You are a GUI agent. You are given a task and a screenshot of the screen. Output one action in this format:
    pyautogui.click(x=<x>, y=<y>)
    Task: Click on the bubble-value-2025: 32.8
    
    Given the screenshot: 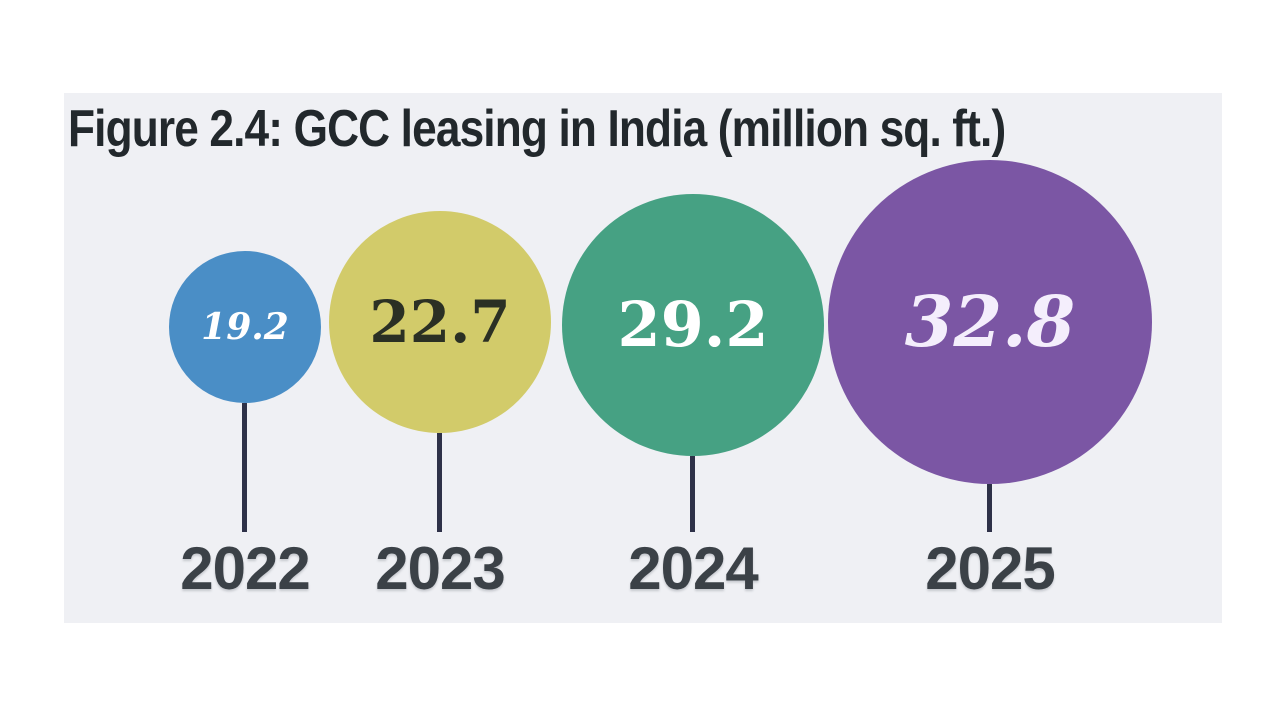 What is the action you would take?
    pyautogui.click(x=990, y=321)
    